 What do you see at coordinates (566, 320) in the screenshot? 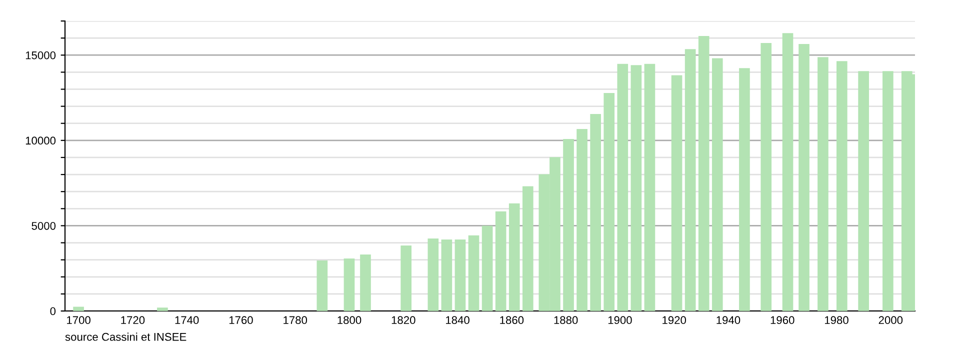
I see `x-tick-label: 1880` at bounding box center [566, 320].